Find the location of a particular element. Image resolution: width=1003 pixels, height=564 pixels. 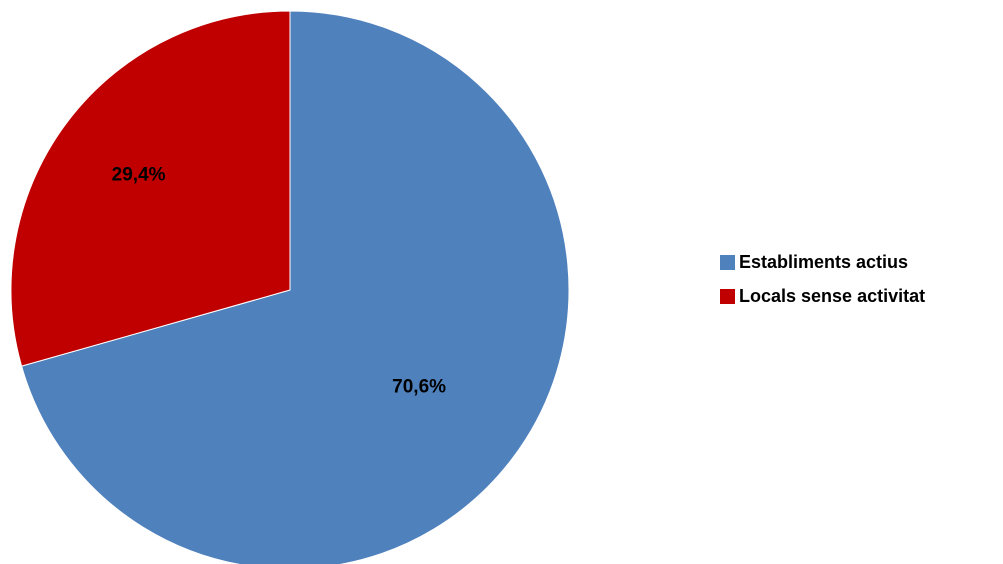

data-label-1: 70,6% is located at coordinates (419, 387).